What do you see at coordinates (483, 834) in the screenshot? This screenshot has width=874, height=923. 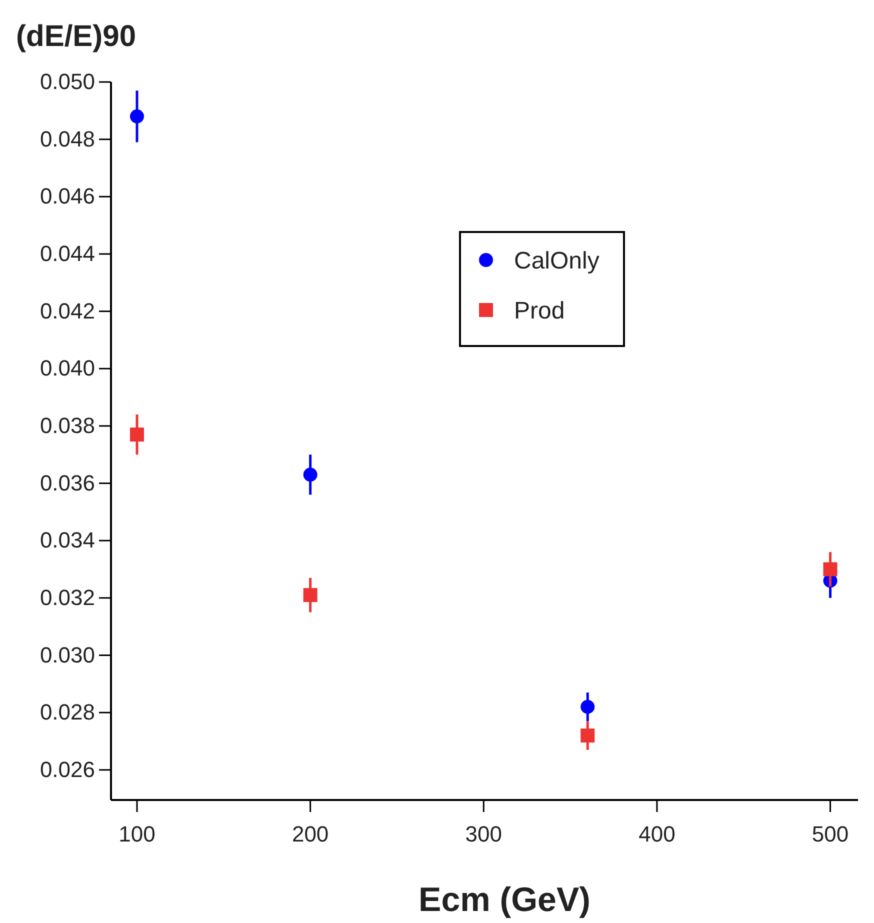 I see `x-tick-label: 300` at bounding box center [483, 834].